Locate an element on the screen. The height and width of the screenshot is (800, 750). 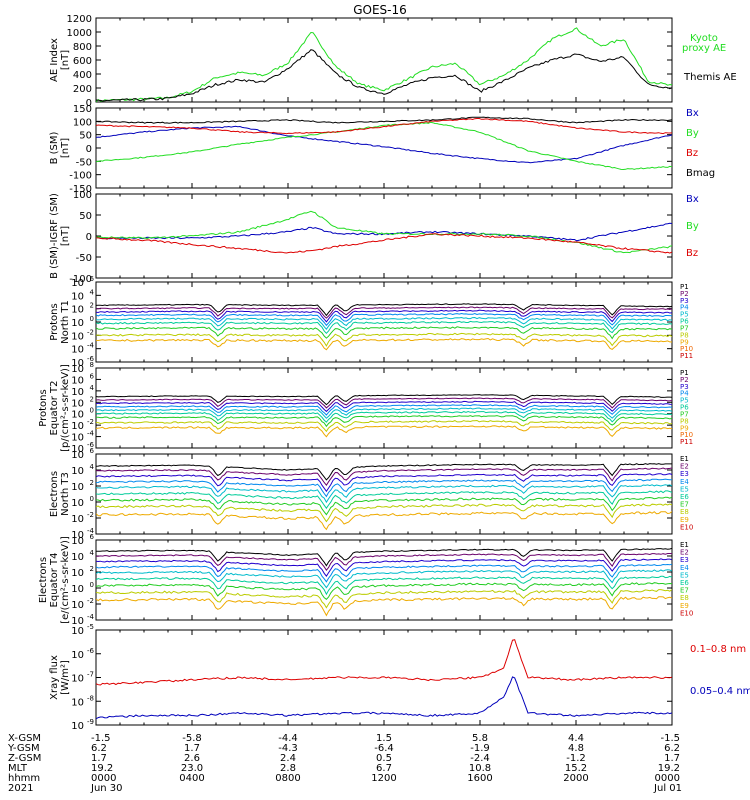
footer-value-hhmm: 0800 is located at coordinates (287, 778).